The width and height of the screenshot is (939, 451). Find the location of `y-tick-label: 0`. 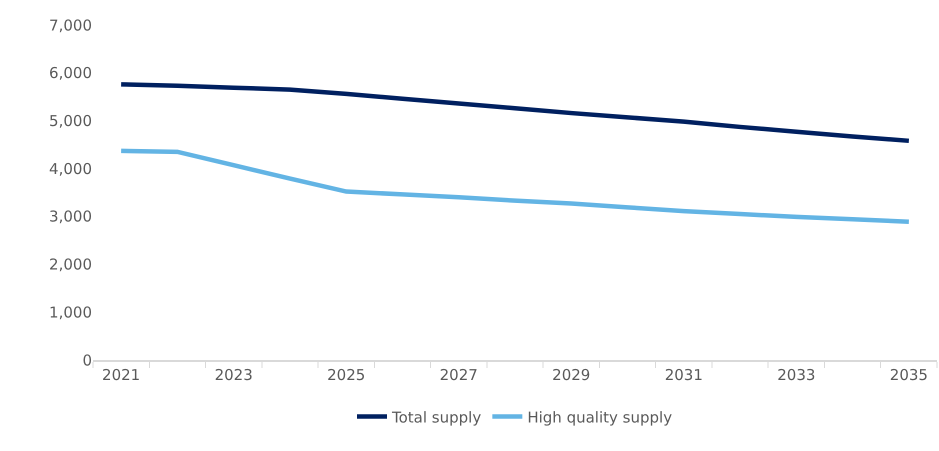

y-tick-label: 0 is located at coordinates (87, 360).